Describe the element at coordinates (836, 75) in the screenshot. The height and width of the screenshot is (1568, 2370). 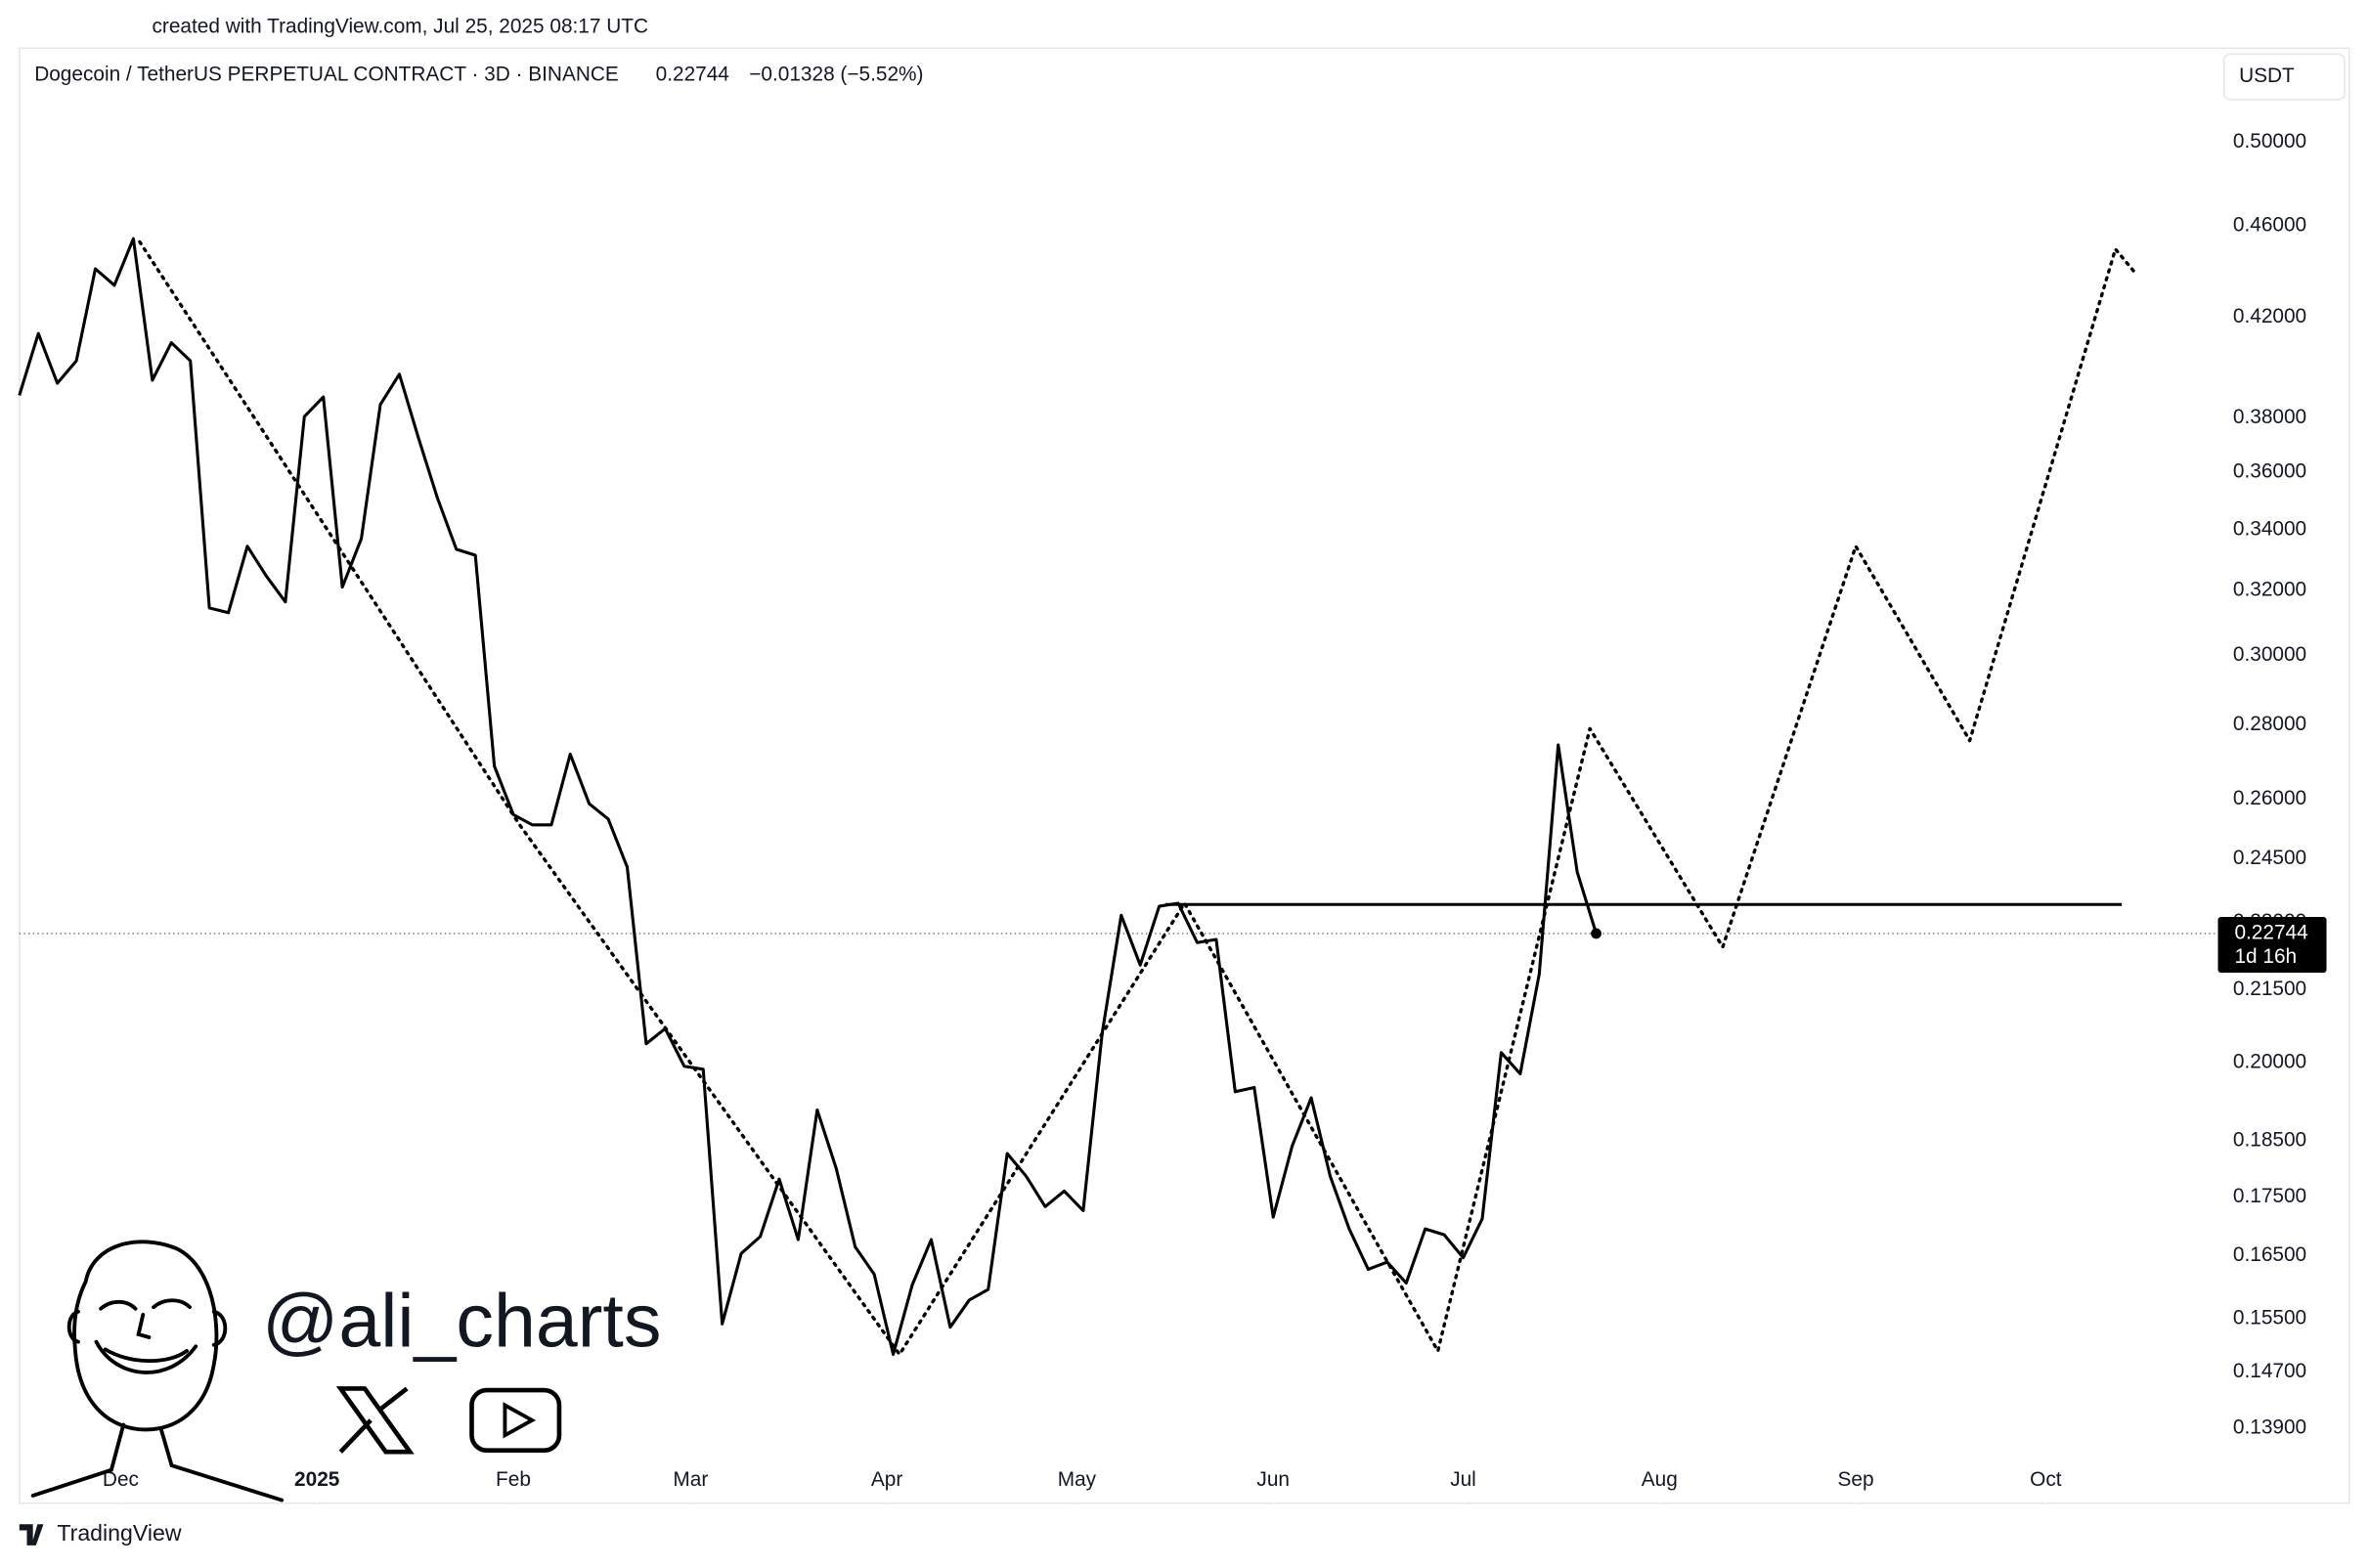
I see `header-change: −0.01328 (−5.52%)` at that location.